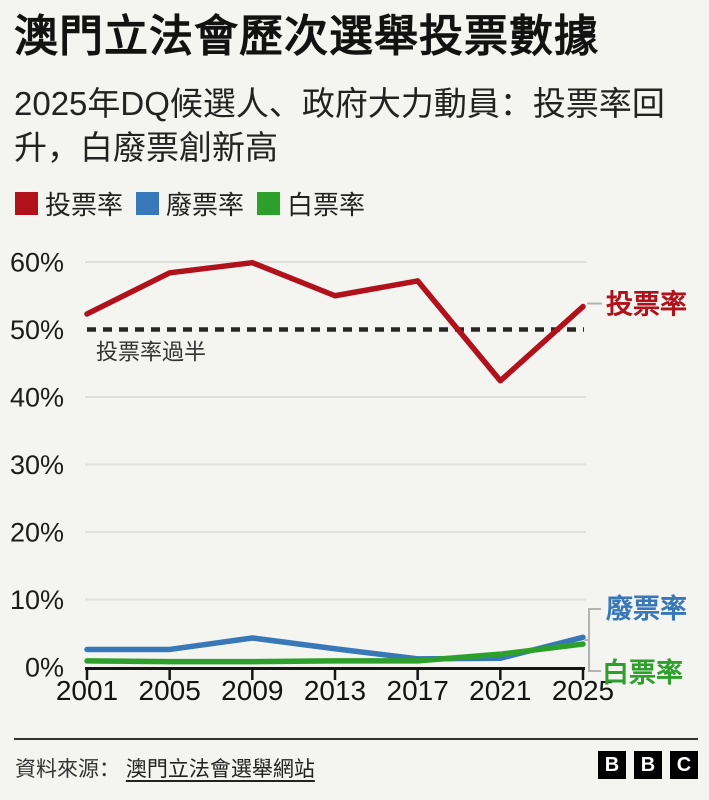  What do you see at coordinates (37, 330) in the screenshot?
I see `svg-text: 50%` at bounding box center [37, 330].